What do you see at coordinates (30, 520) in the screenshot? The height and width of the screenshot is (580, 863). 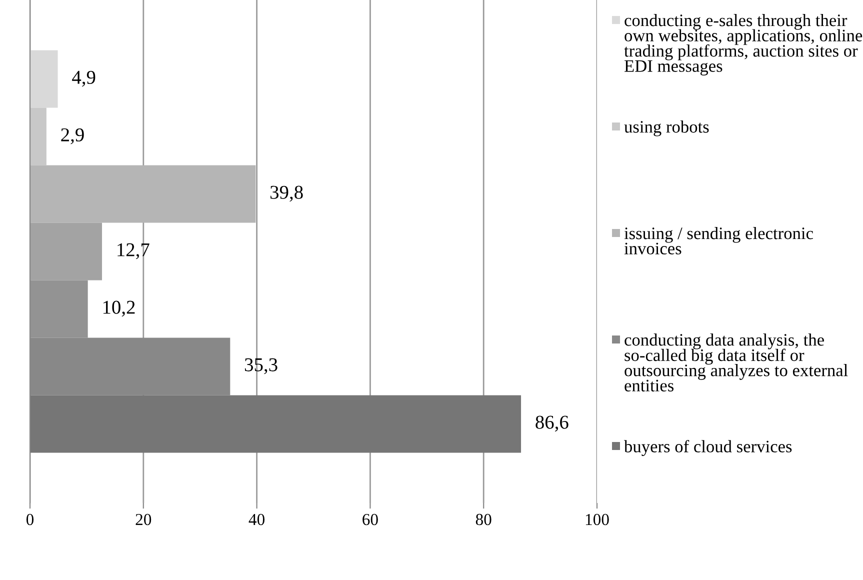 I see `x-tick-label: 0` at bounding box center [30, 520].